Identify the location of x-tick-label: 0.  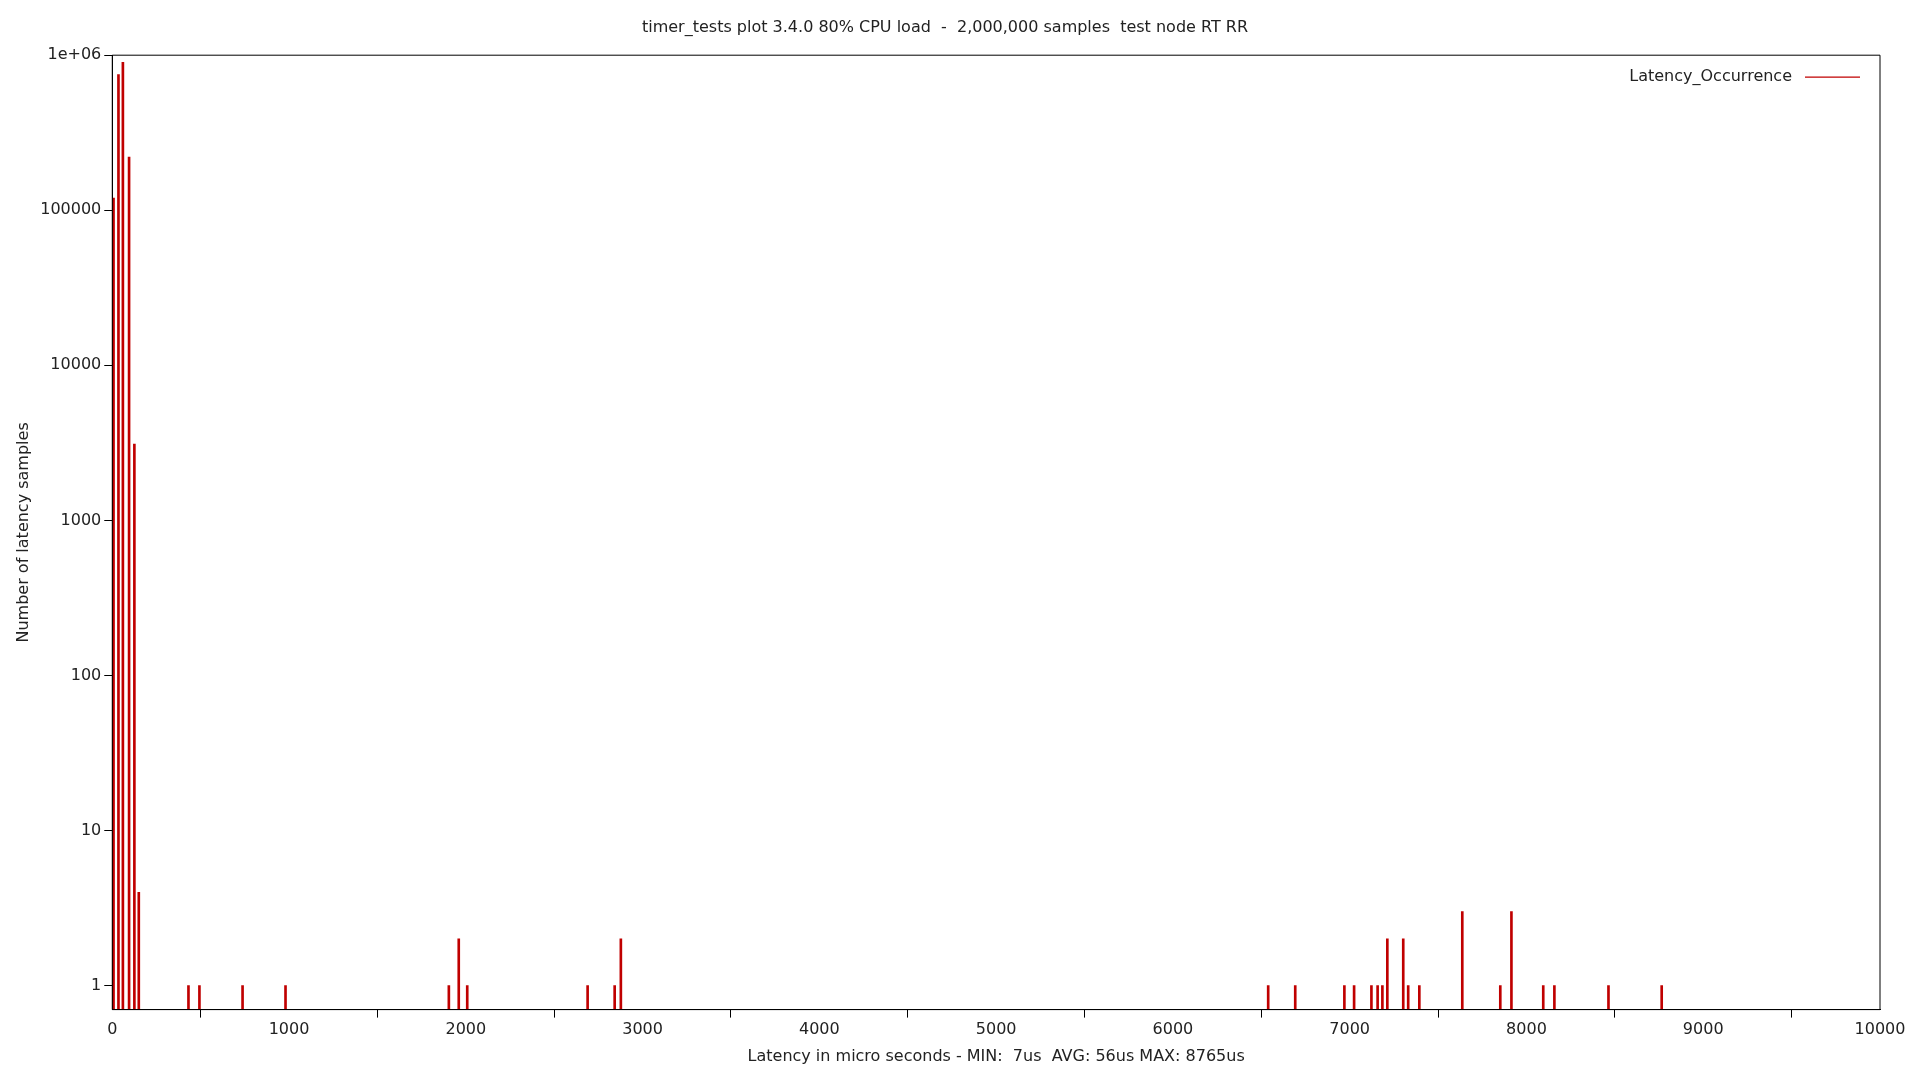
(112, 1029).